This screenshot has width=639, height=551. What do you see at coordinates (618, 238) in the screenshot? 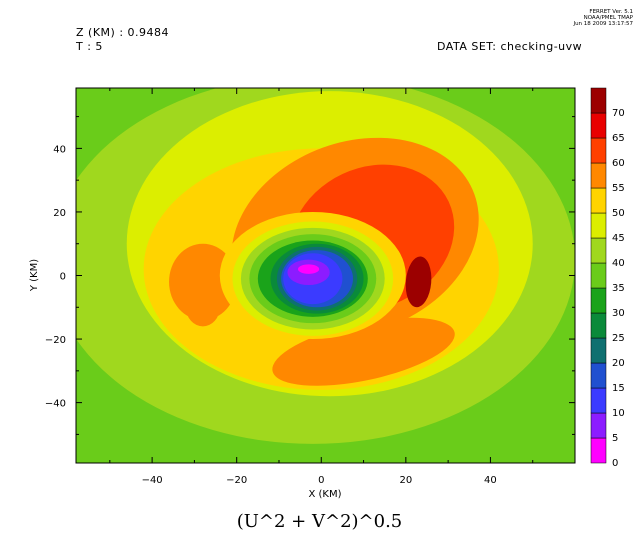
I see `colorbar-label: 45` at bounding box center [618, 238].